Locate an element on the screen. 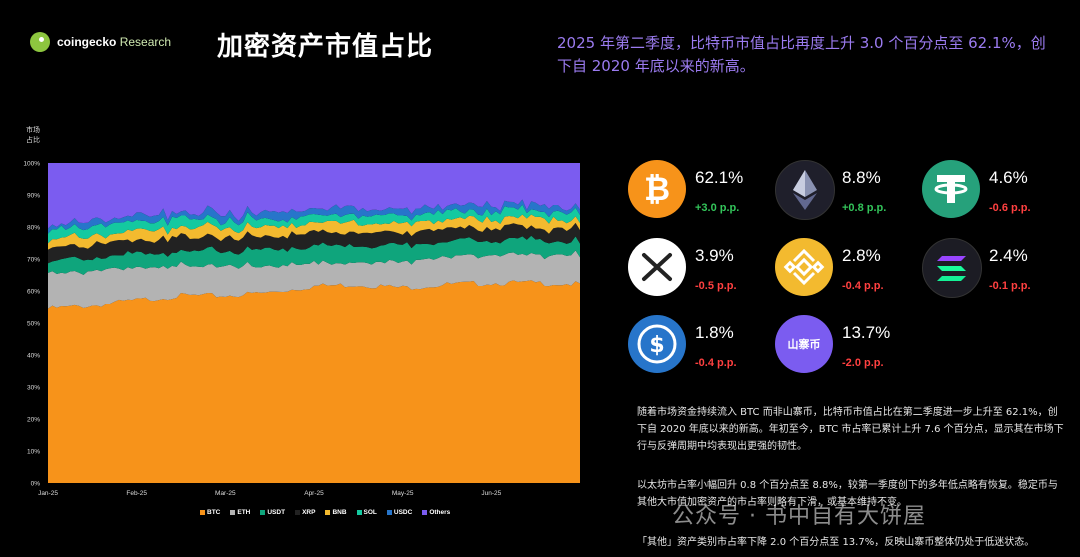 This screenshot has width=1080, height=557. legend-item-eth: ETH is located at coordinates (240, 512).